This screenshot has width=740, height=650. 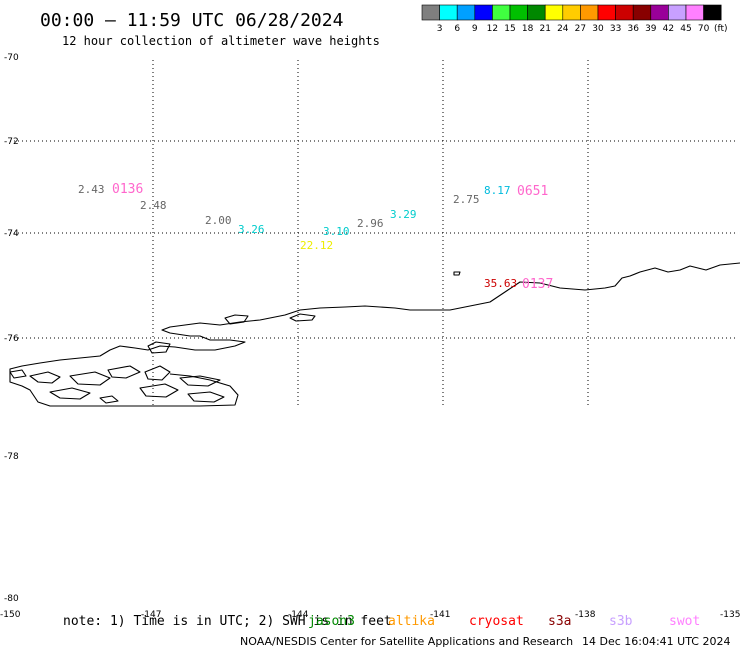 I want to click on color-scale-label: 12, so click(x=492, y=29).